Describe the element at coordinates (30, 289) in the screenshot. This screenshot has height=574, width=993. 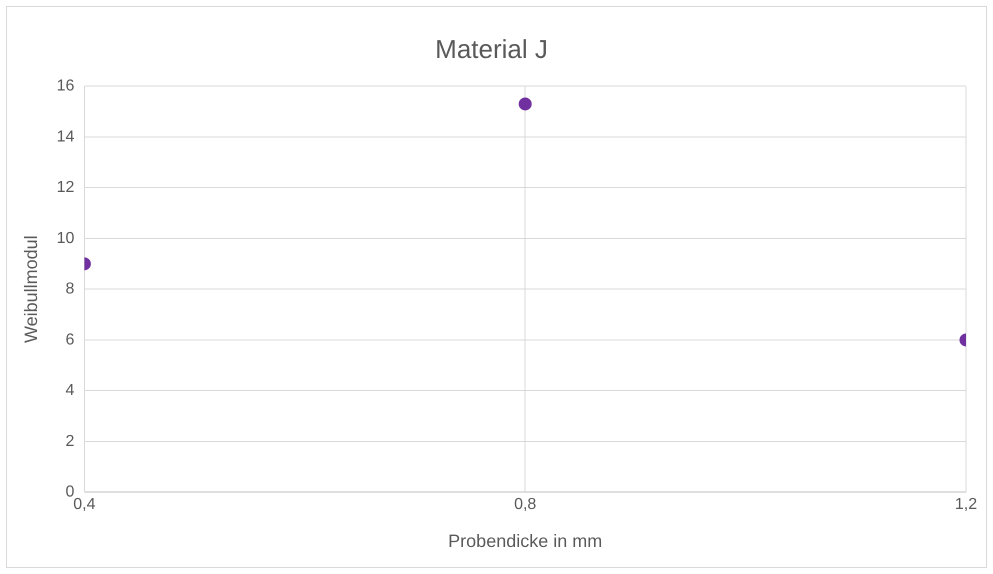
I see `y-axis-title: Weibullmodul` at that location.